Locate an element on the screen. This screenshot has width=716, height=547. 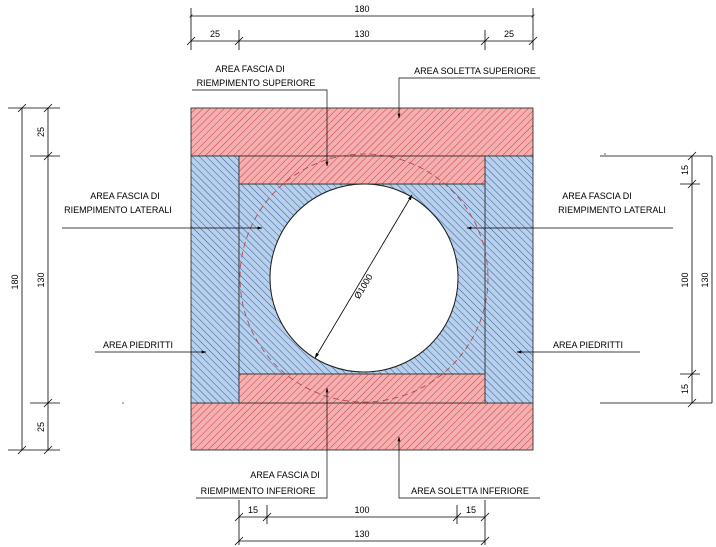
right-overall-dim: 130 is located at coordinates (705, 279).